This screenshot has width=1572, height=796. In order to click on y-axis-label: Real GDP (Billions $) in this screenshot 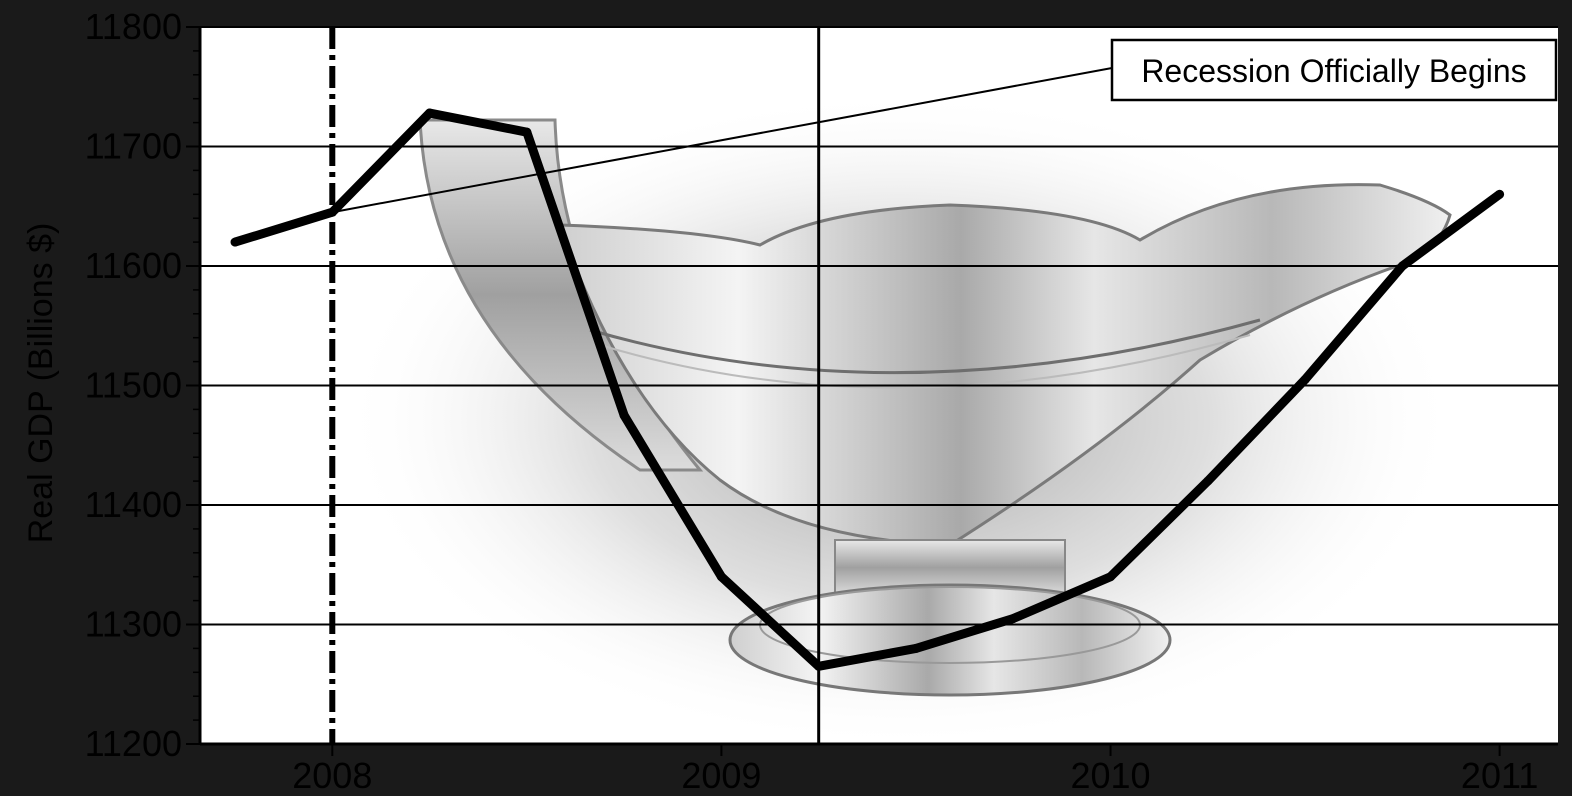, I will do `click(41, 383)`.